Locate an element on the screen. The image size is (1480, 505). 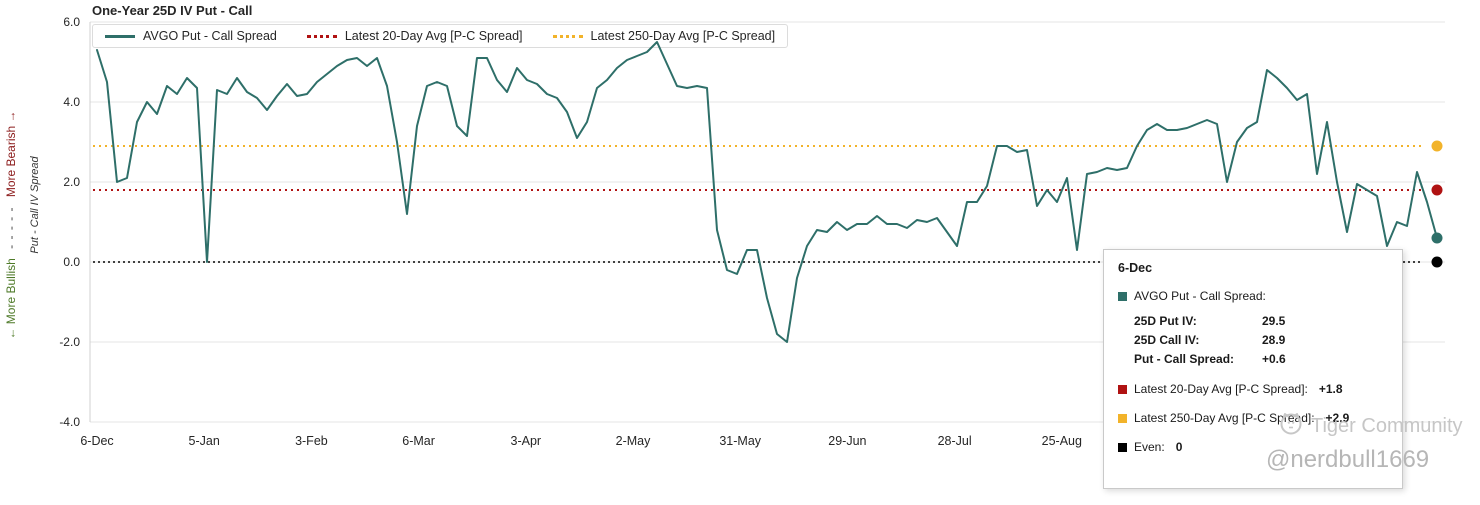
even-swatch-icon is located at coordinates (1122, 447).